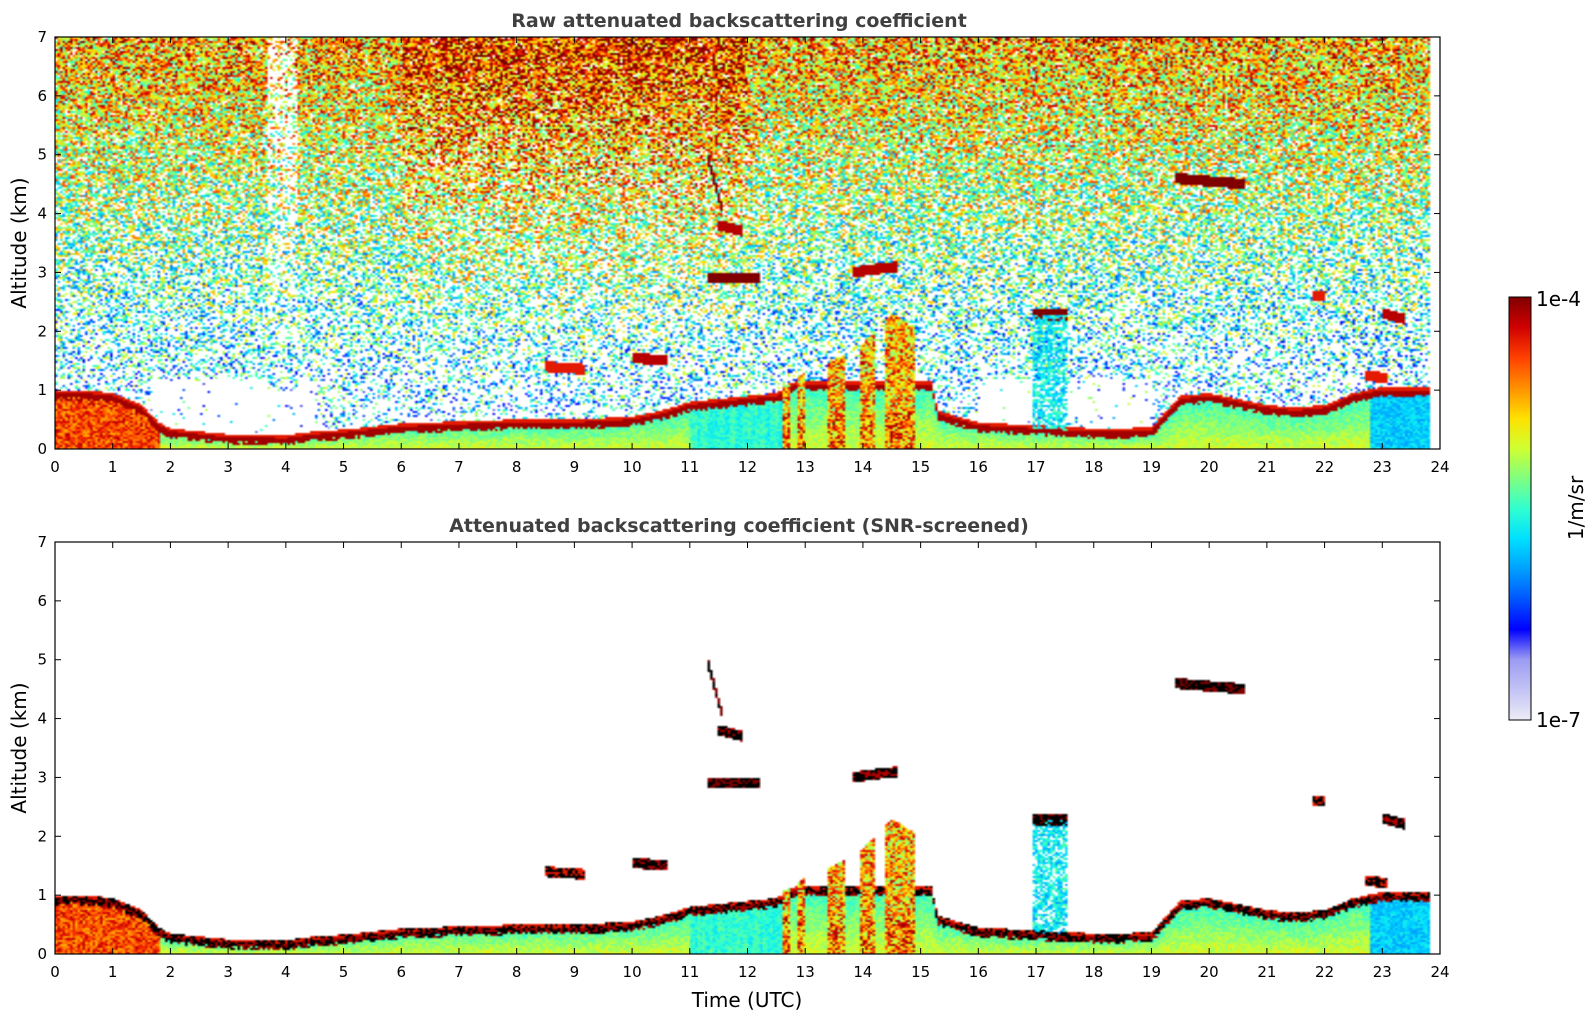 This screenshot has width=1595, height=1020. I want to click on colorbar-gradient, so click(1520, 508).